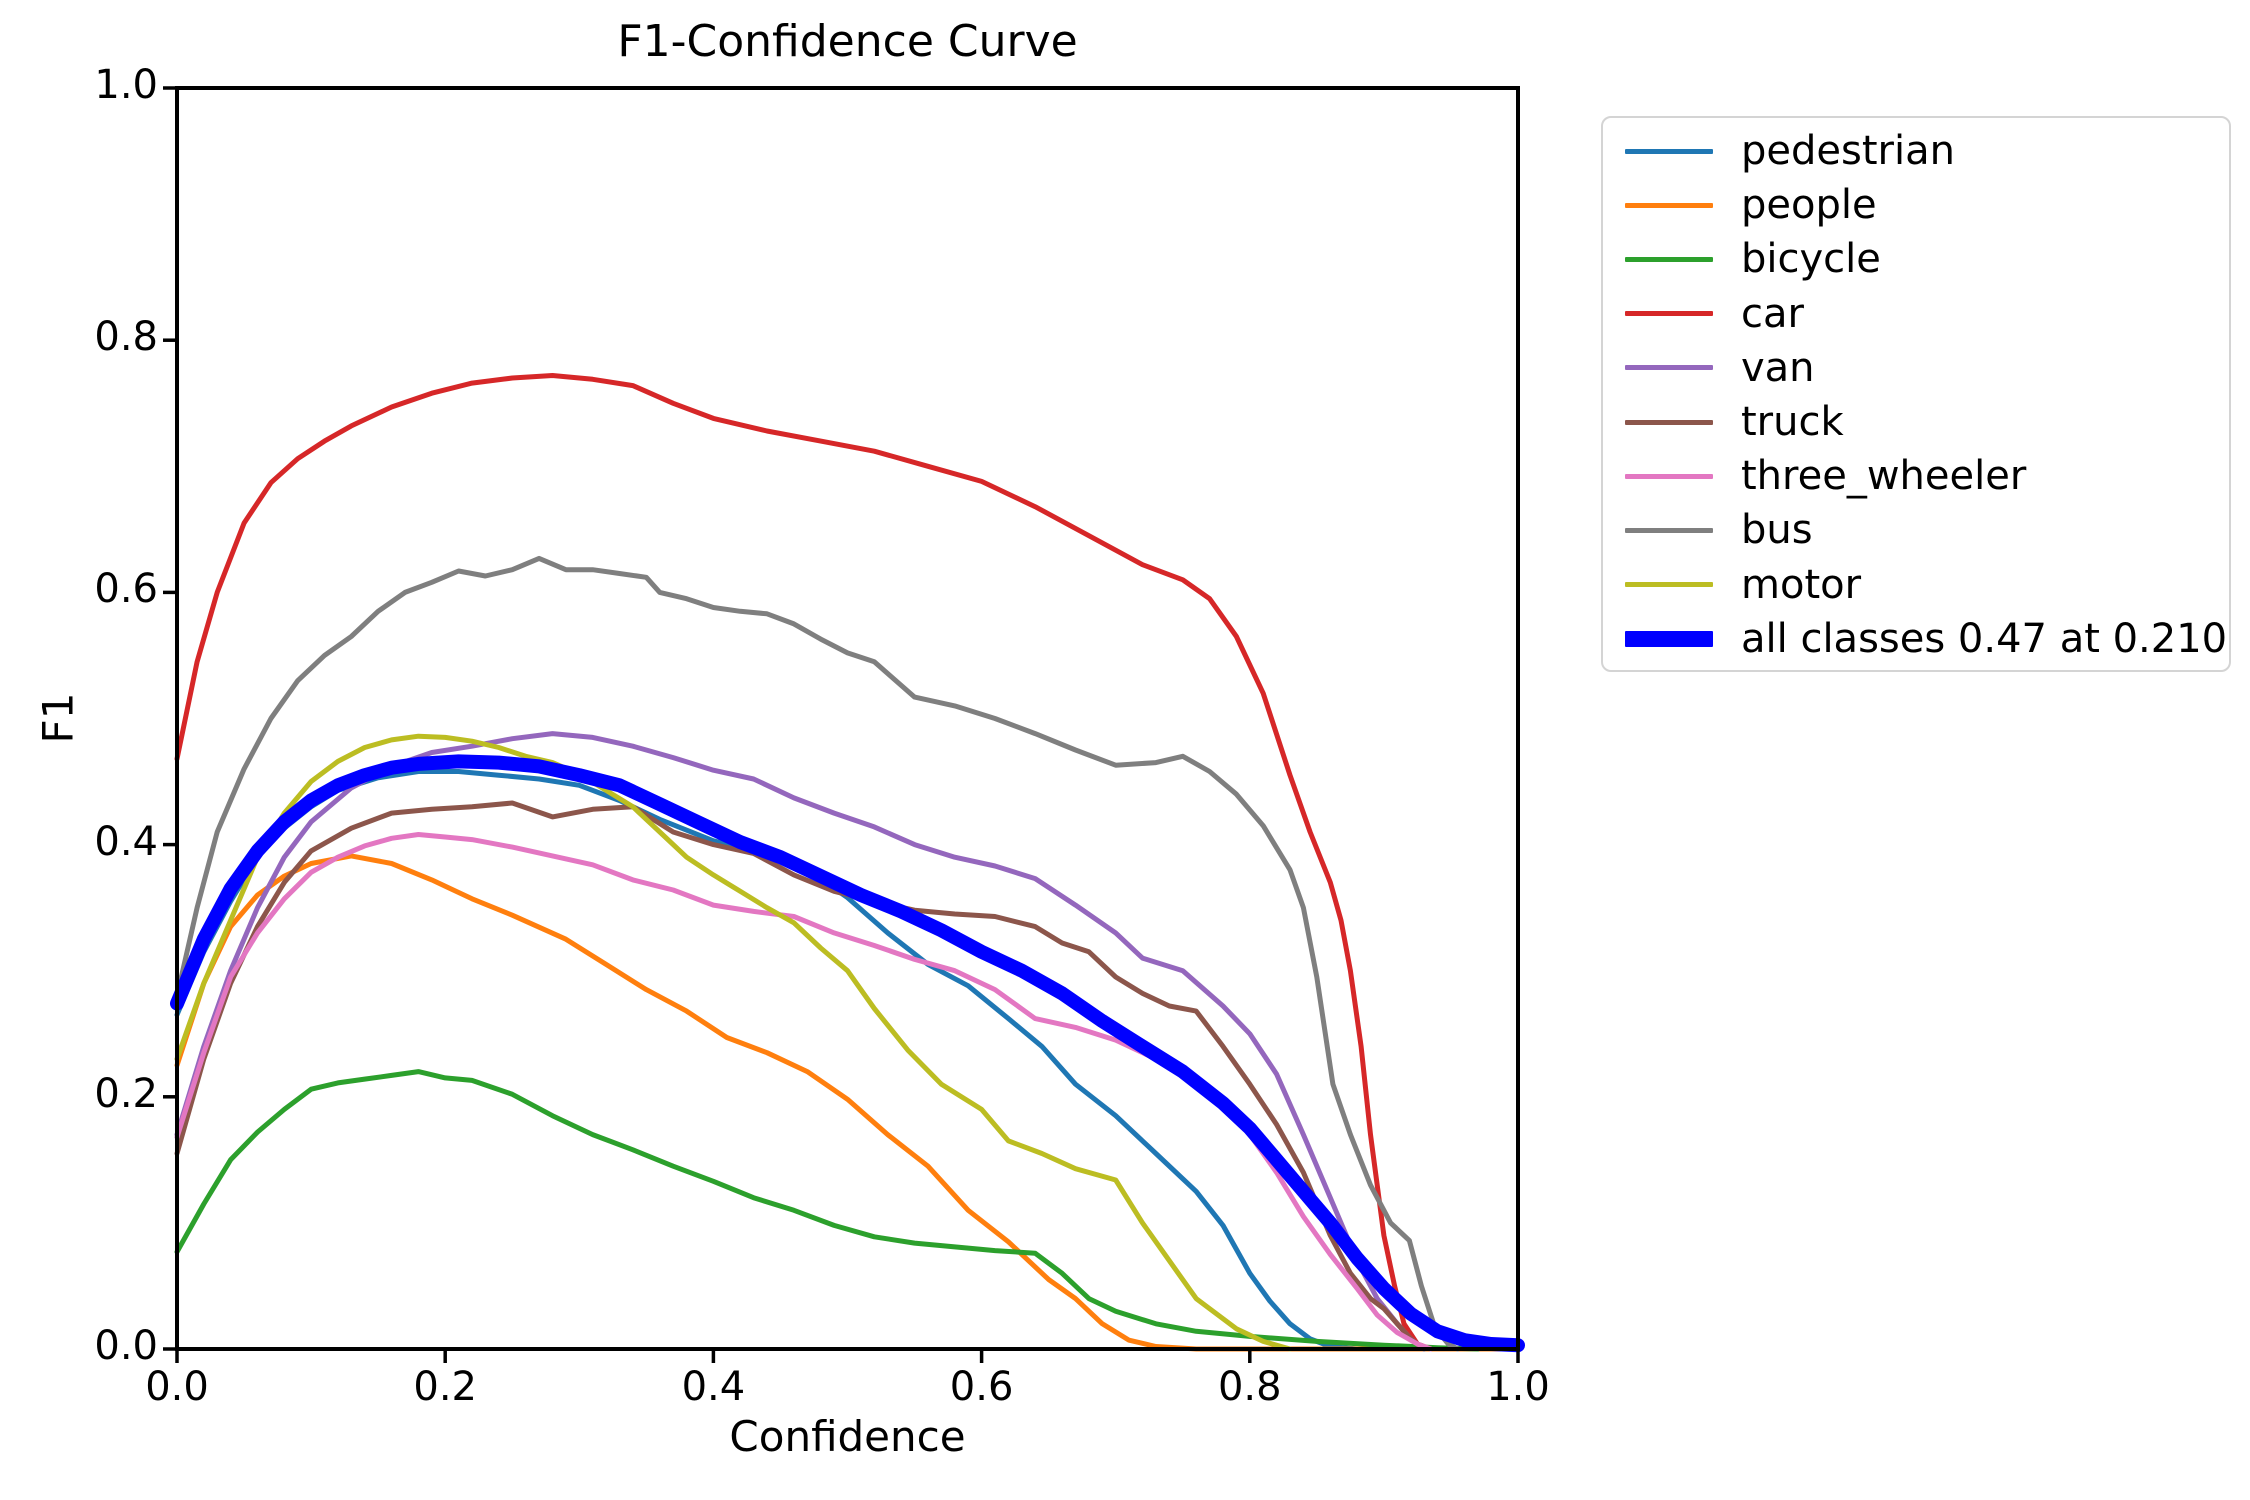  Describe the element at coordinates (1669, 368) in the screenshot. I see `legend-line-sample-van` at that location.